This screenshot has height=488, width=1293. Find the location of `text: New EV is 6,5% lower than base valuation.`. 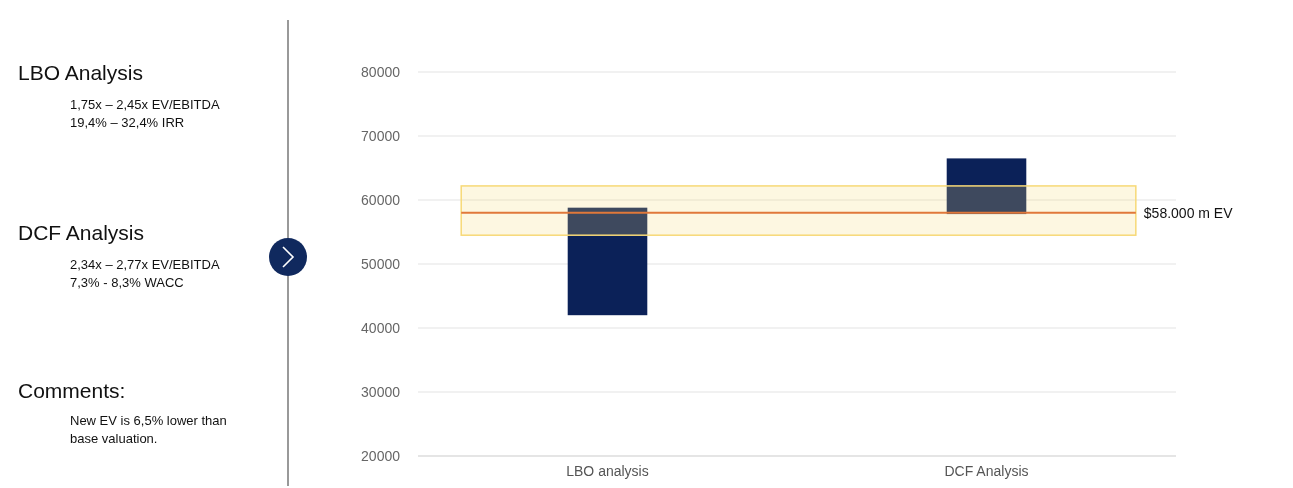

text: New EV is 6,5% lower than base valuation. is located at coordinates (148, 429).